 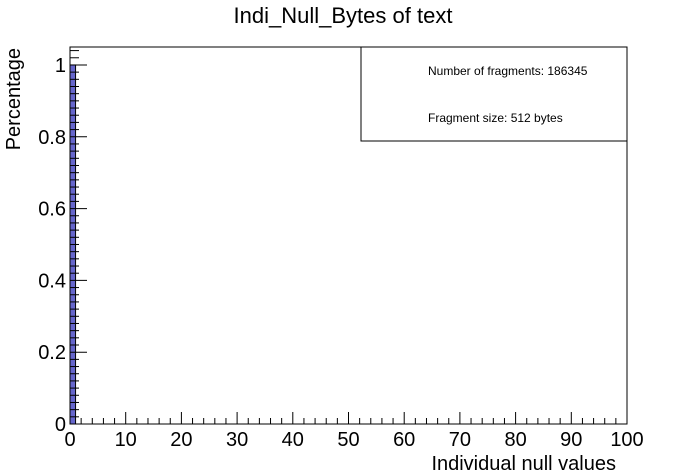 What do you see at coordinates (508, 71) in the screenshot?
I see `stats-fragments: Number of fragments: 186345` at bounding box center [508, 71].